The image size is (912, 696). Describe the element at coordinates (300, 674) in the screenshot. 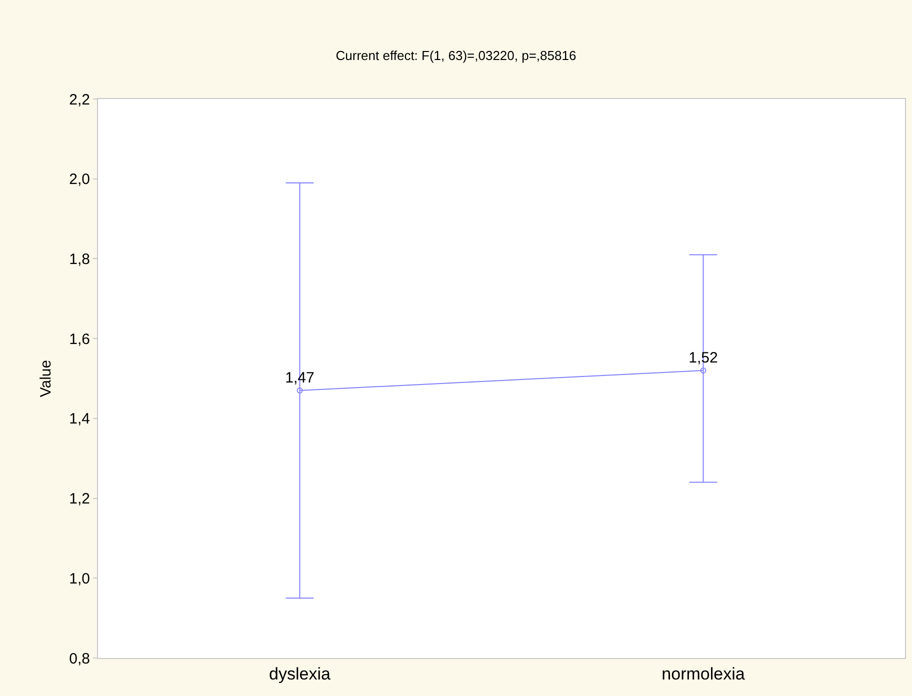

I see `x-tick-label: dyslexia` at that location.